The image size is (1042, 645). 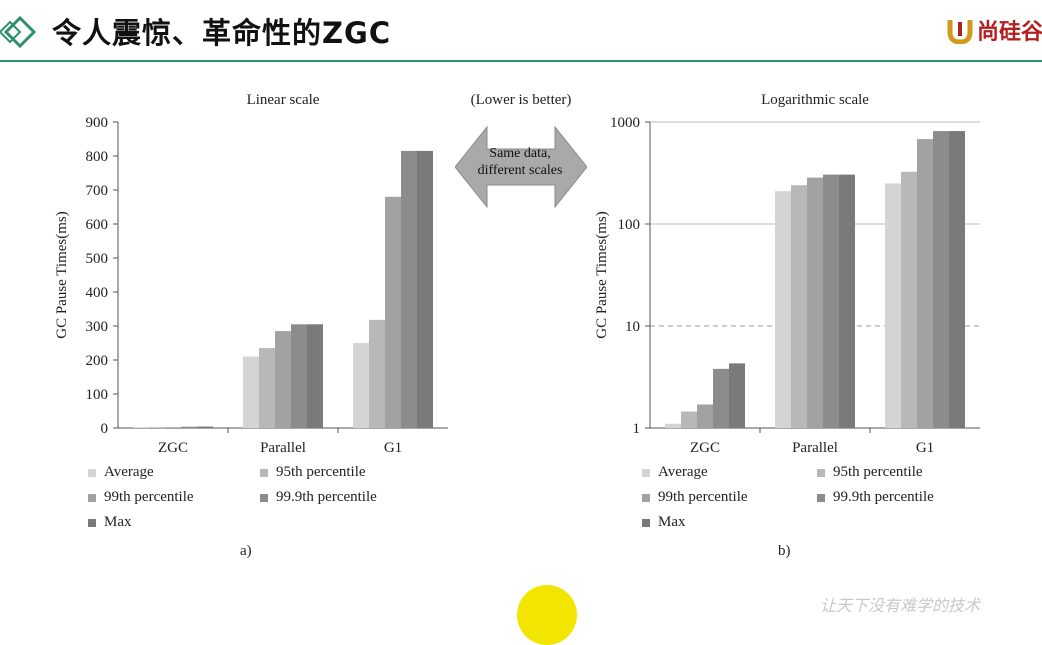 What do you see at coordinates (547, 615) in the screenshot?
I see `decorative-circle` at bounding box center [547, 615].